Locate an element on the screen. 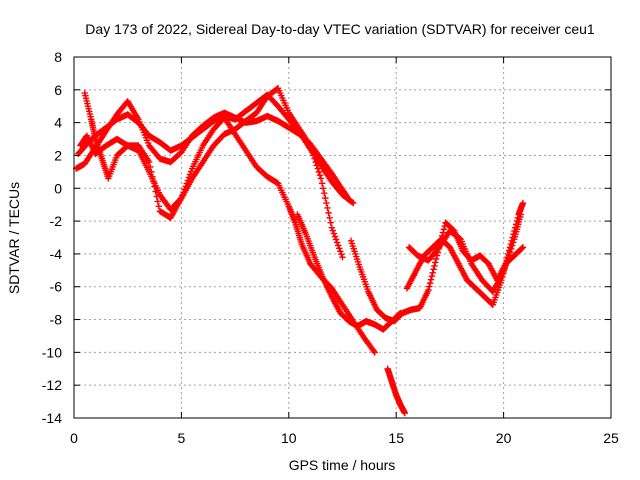 Image resolution: width=640 pixels, height=480 pixels. x-tick-label: 10 is located at coordinates (289, 438).